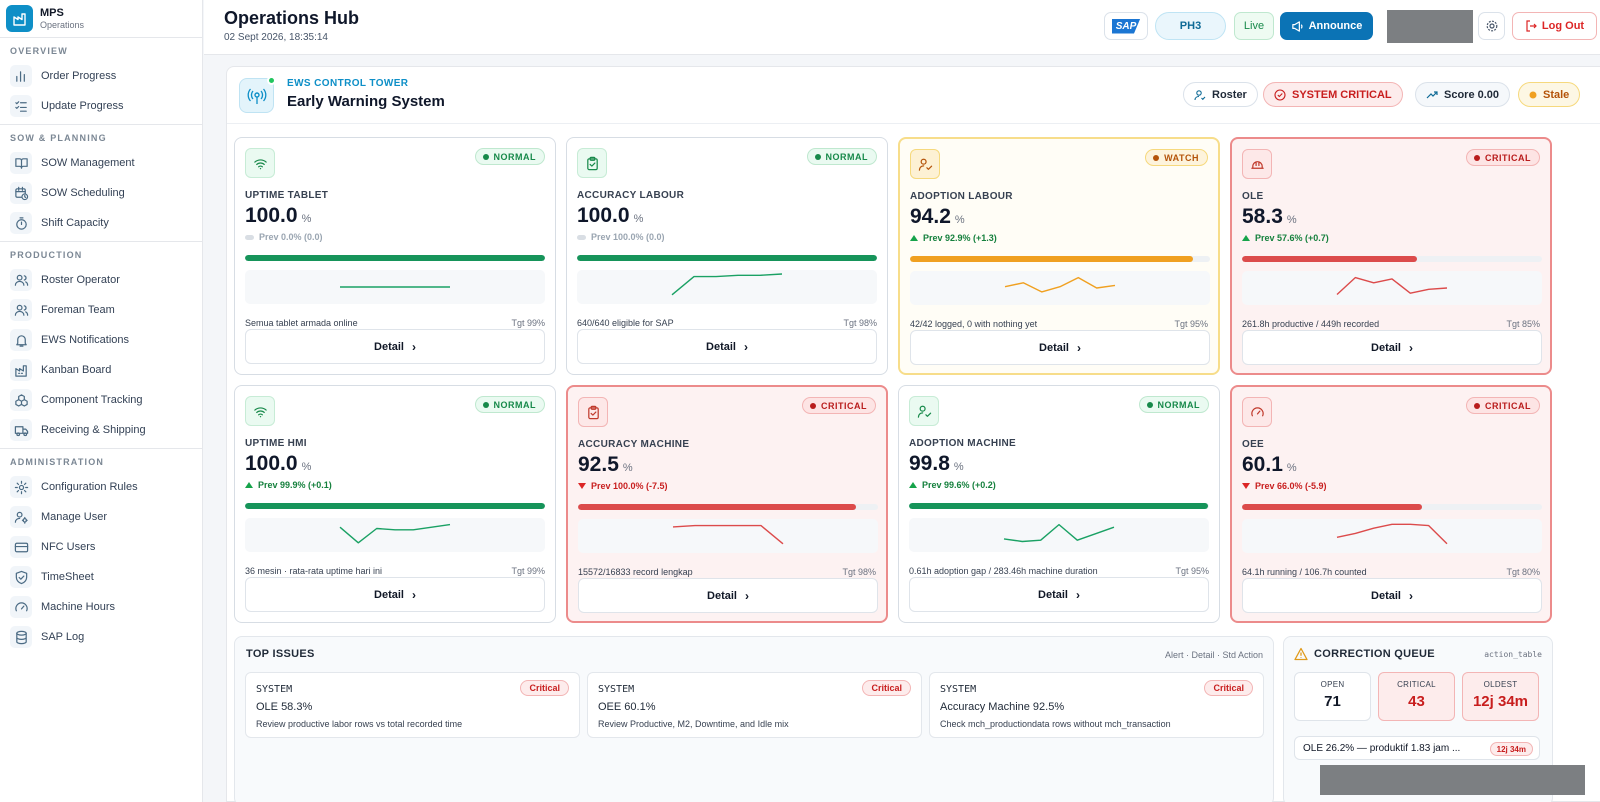  What do you see at coordinates (101, 517) in the screenshot?
I see `sidebar-item-manage-user: Manage User` at bounding box center [101, 517].